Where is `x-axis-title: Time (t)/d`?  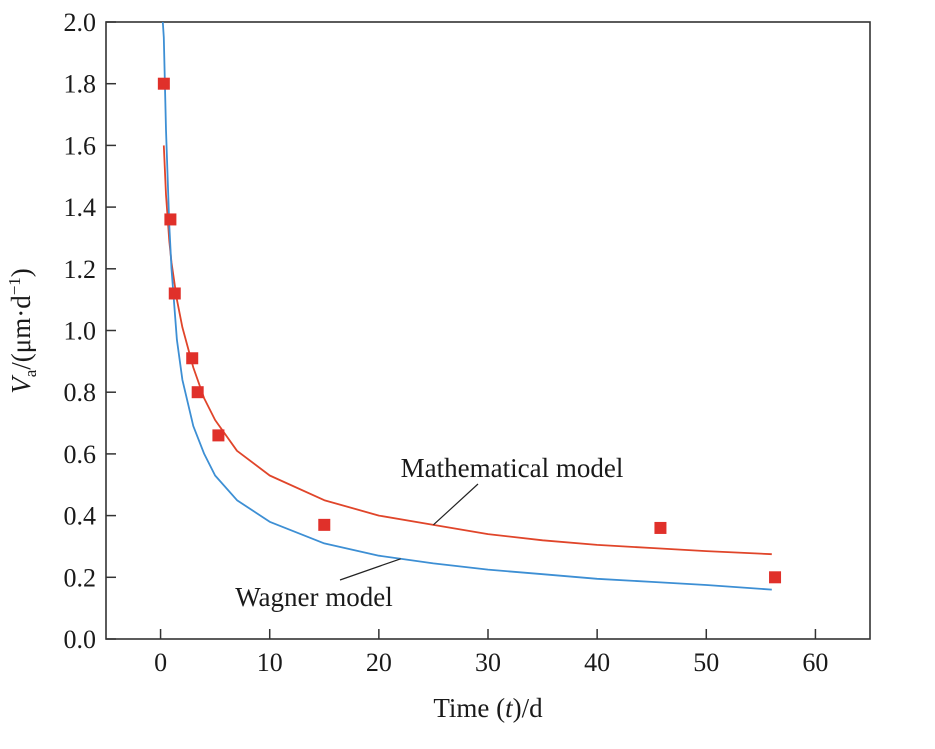 x-axis-title: Time (t)/d is located at coordinates (488, 708).